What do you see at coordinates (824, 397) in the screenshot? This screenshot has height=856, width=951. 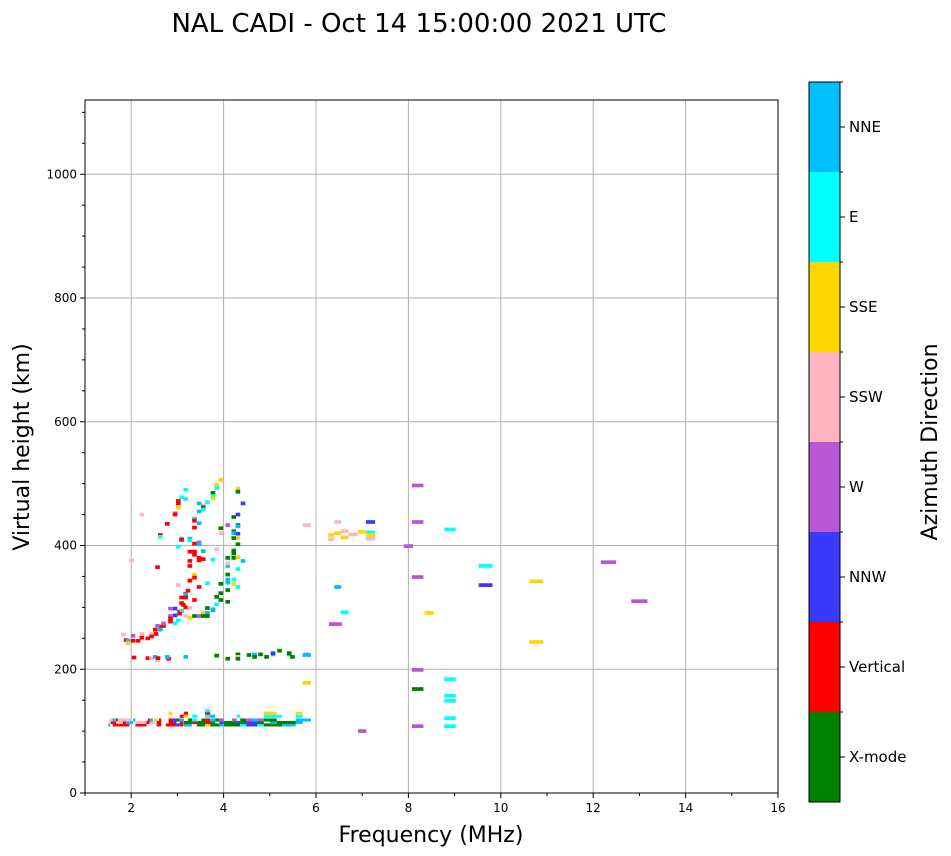 I see `colorbar-swatch-ssw` at bounding box center [824, 397].